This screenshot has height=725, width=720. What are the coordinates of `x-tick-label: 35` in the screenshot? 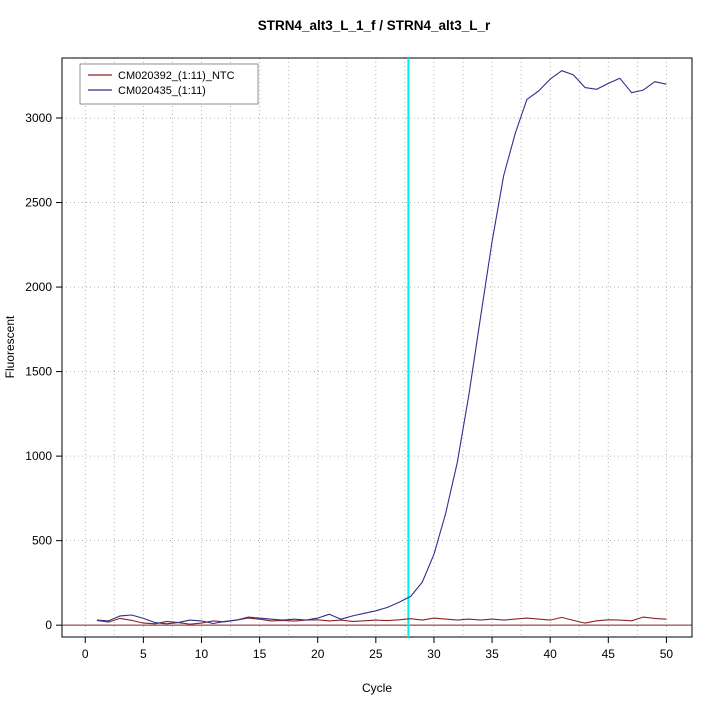 It's located at (492, 654).